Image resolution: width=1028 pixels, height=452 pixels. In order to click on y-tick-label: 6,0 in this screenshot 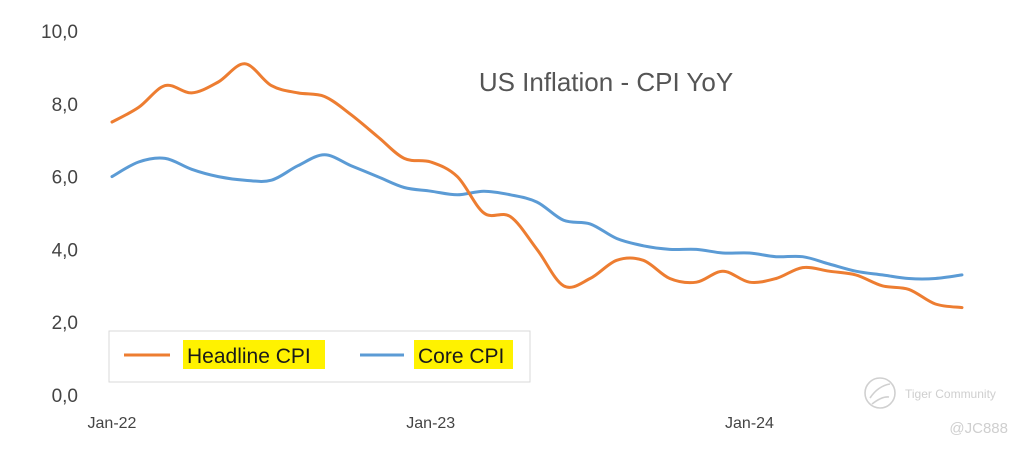, I will do `click(65, 178)`.